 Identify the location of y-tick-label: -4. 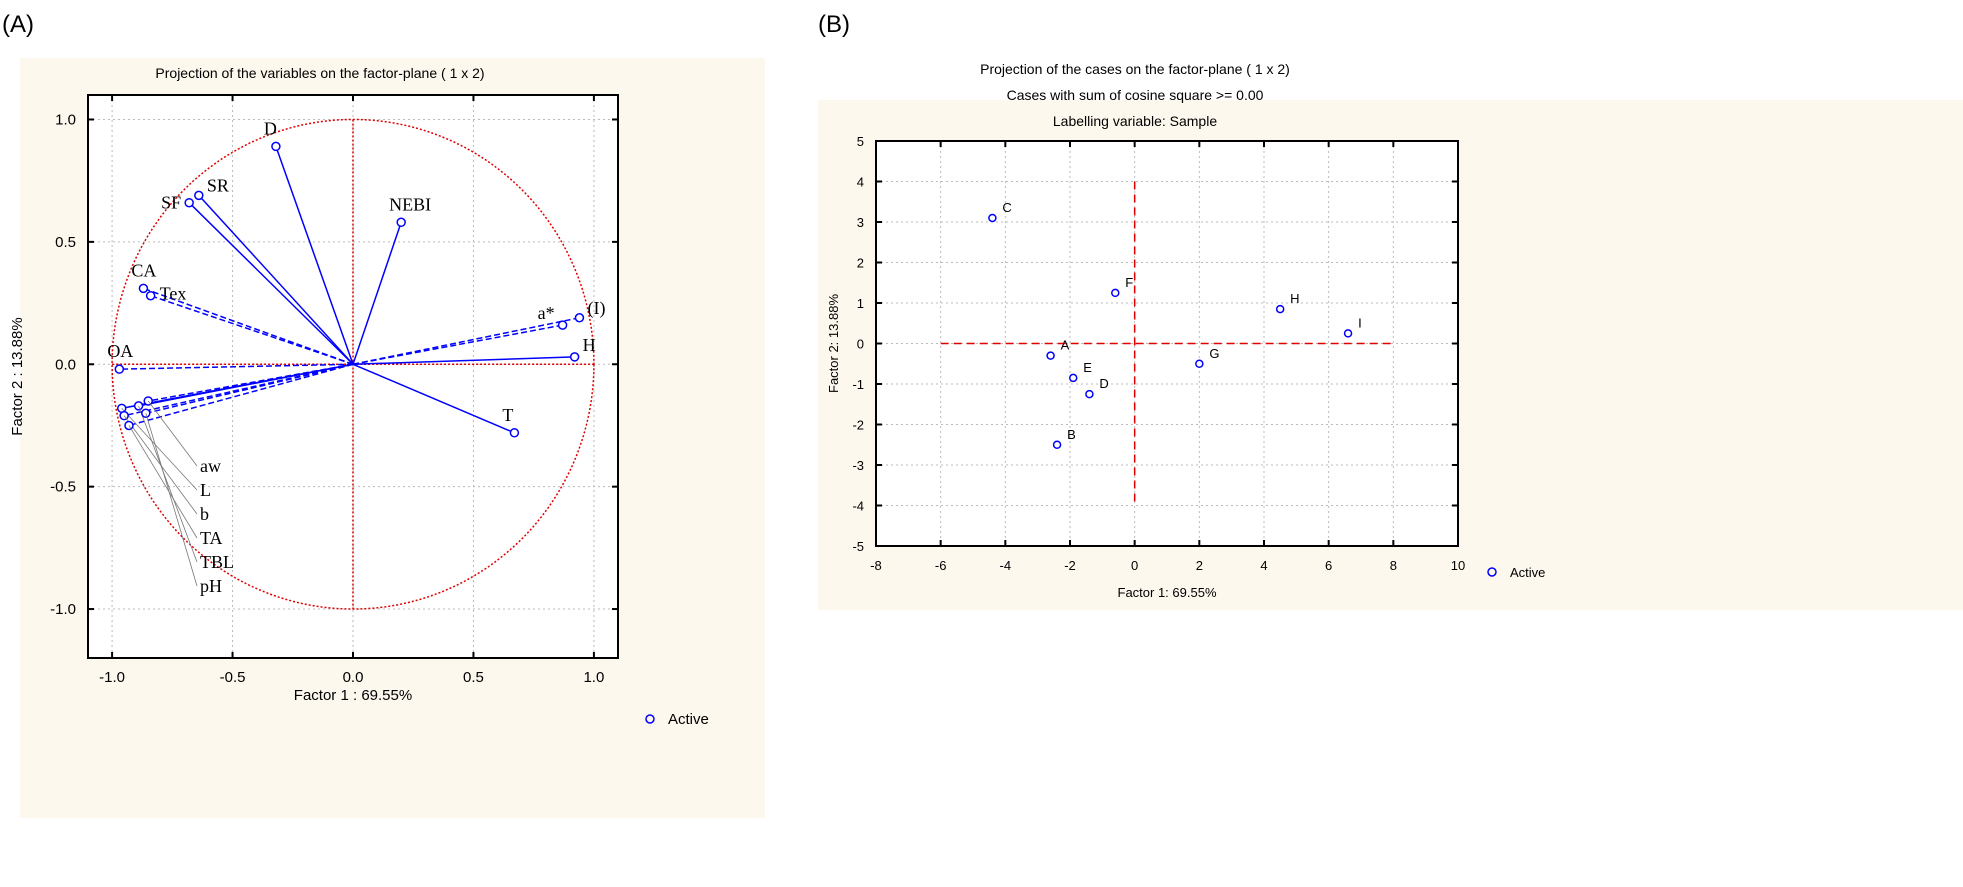
(858, 506).